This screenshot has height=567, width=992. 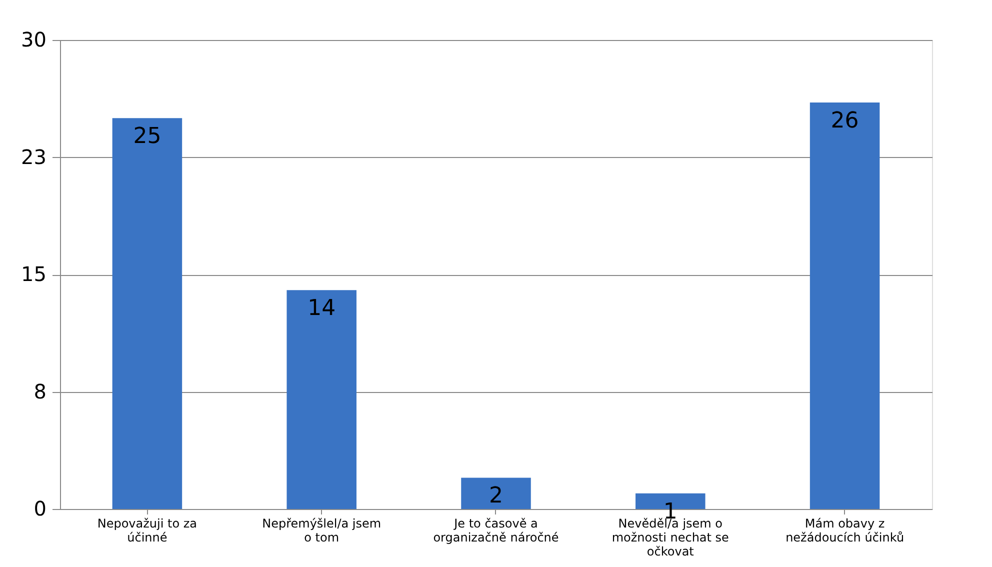 I want to click on data-label: 25, so click(x=147, y=137).